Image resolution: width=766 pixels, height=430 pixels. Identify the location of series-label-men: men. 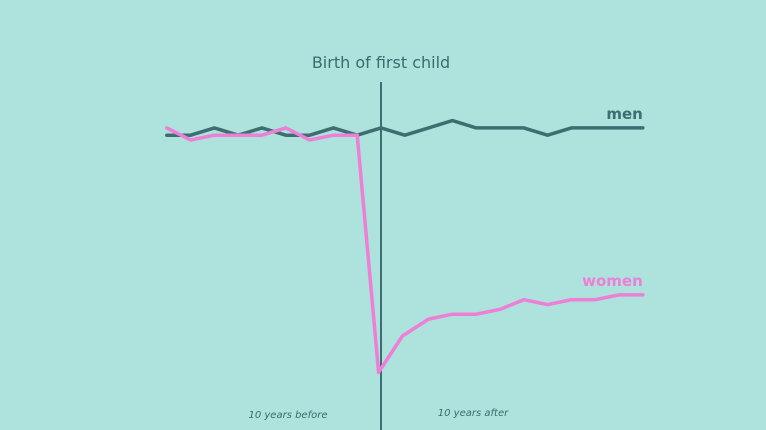
(624, 114).